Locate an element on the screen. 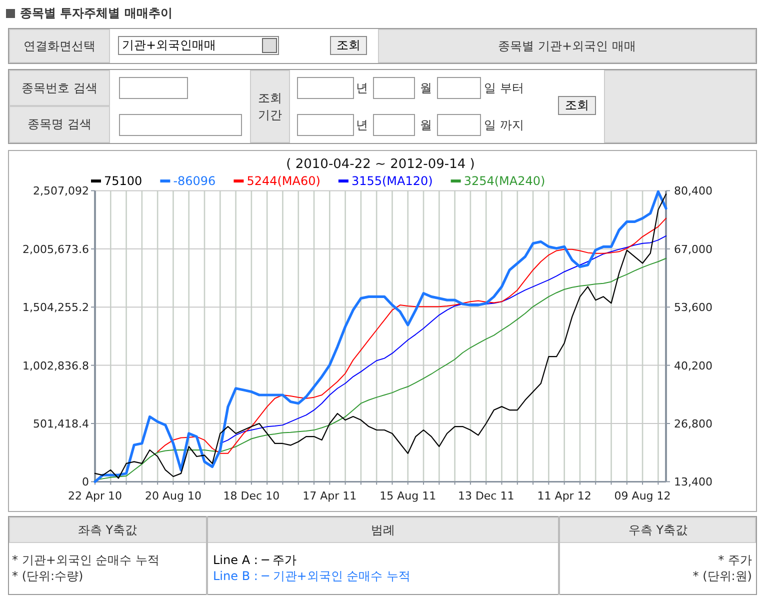  legend-label: 3254(MA240) is located at coordinates (505, 181).